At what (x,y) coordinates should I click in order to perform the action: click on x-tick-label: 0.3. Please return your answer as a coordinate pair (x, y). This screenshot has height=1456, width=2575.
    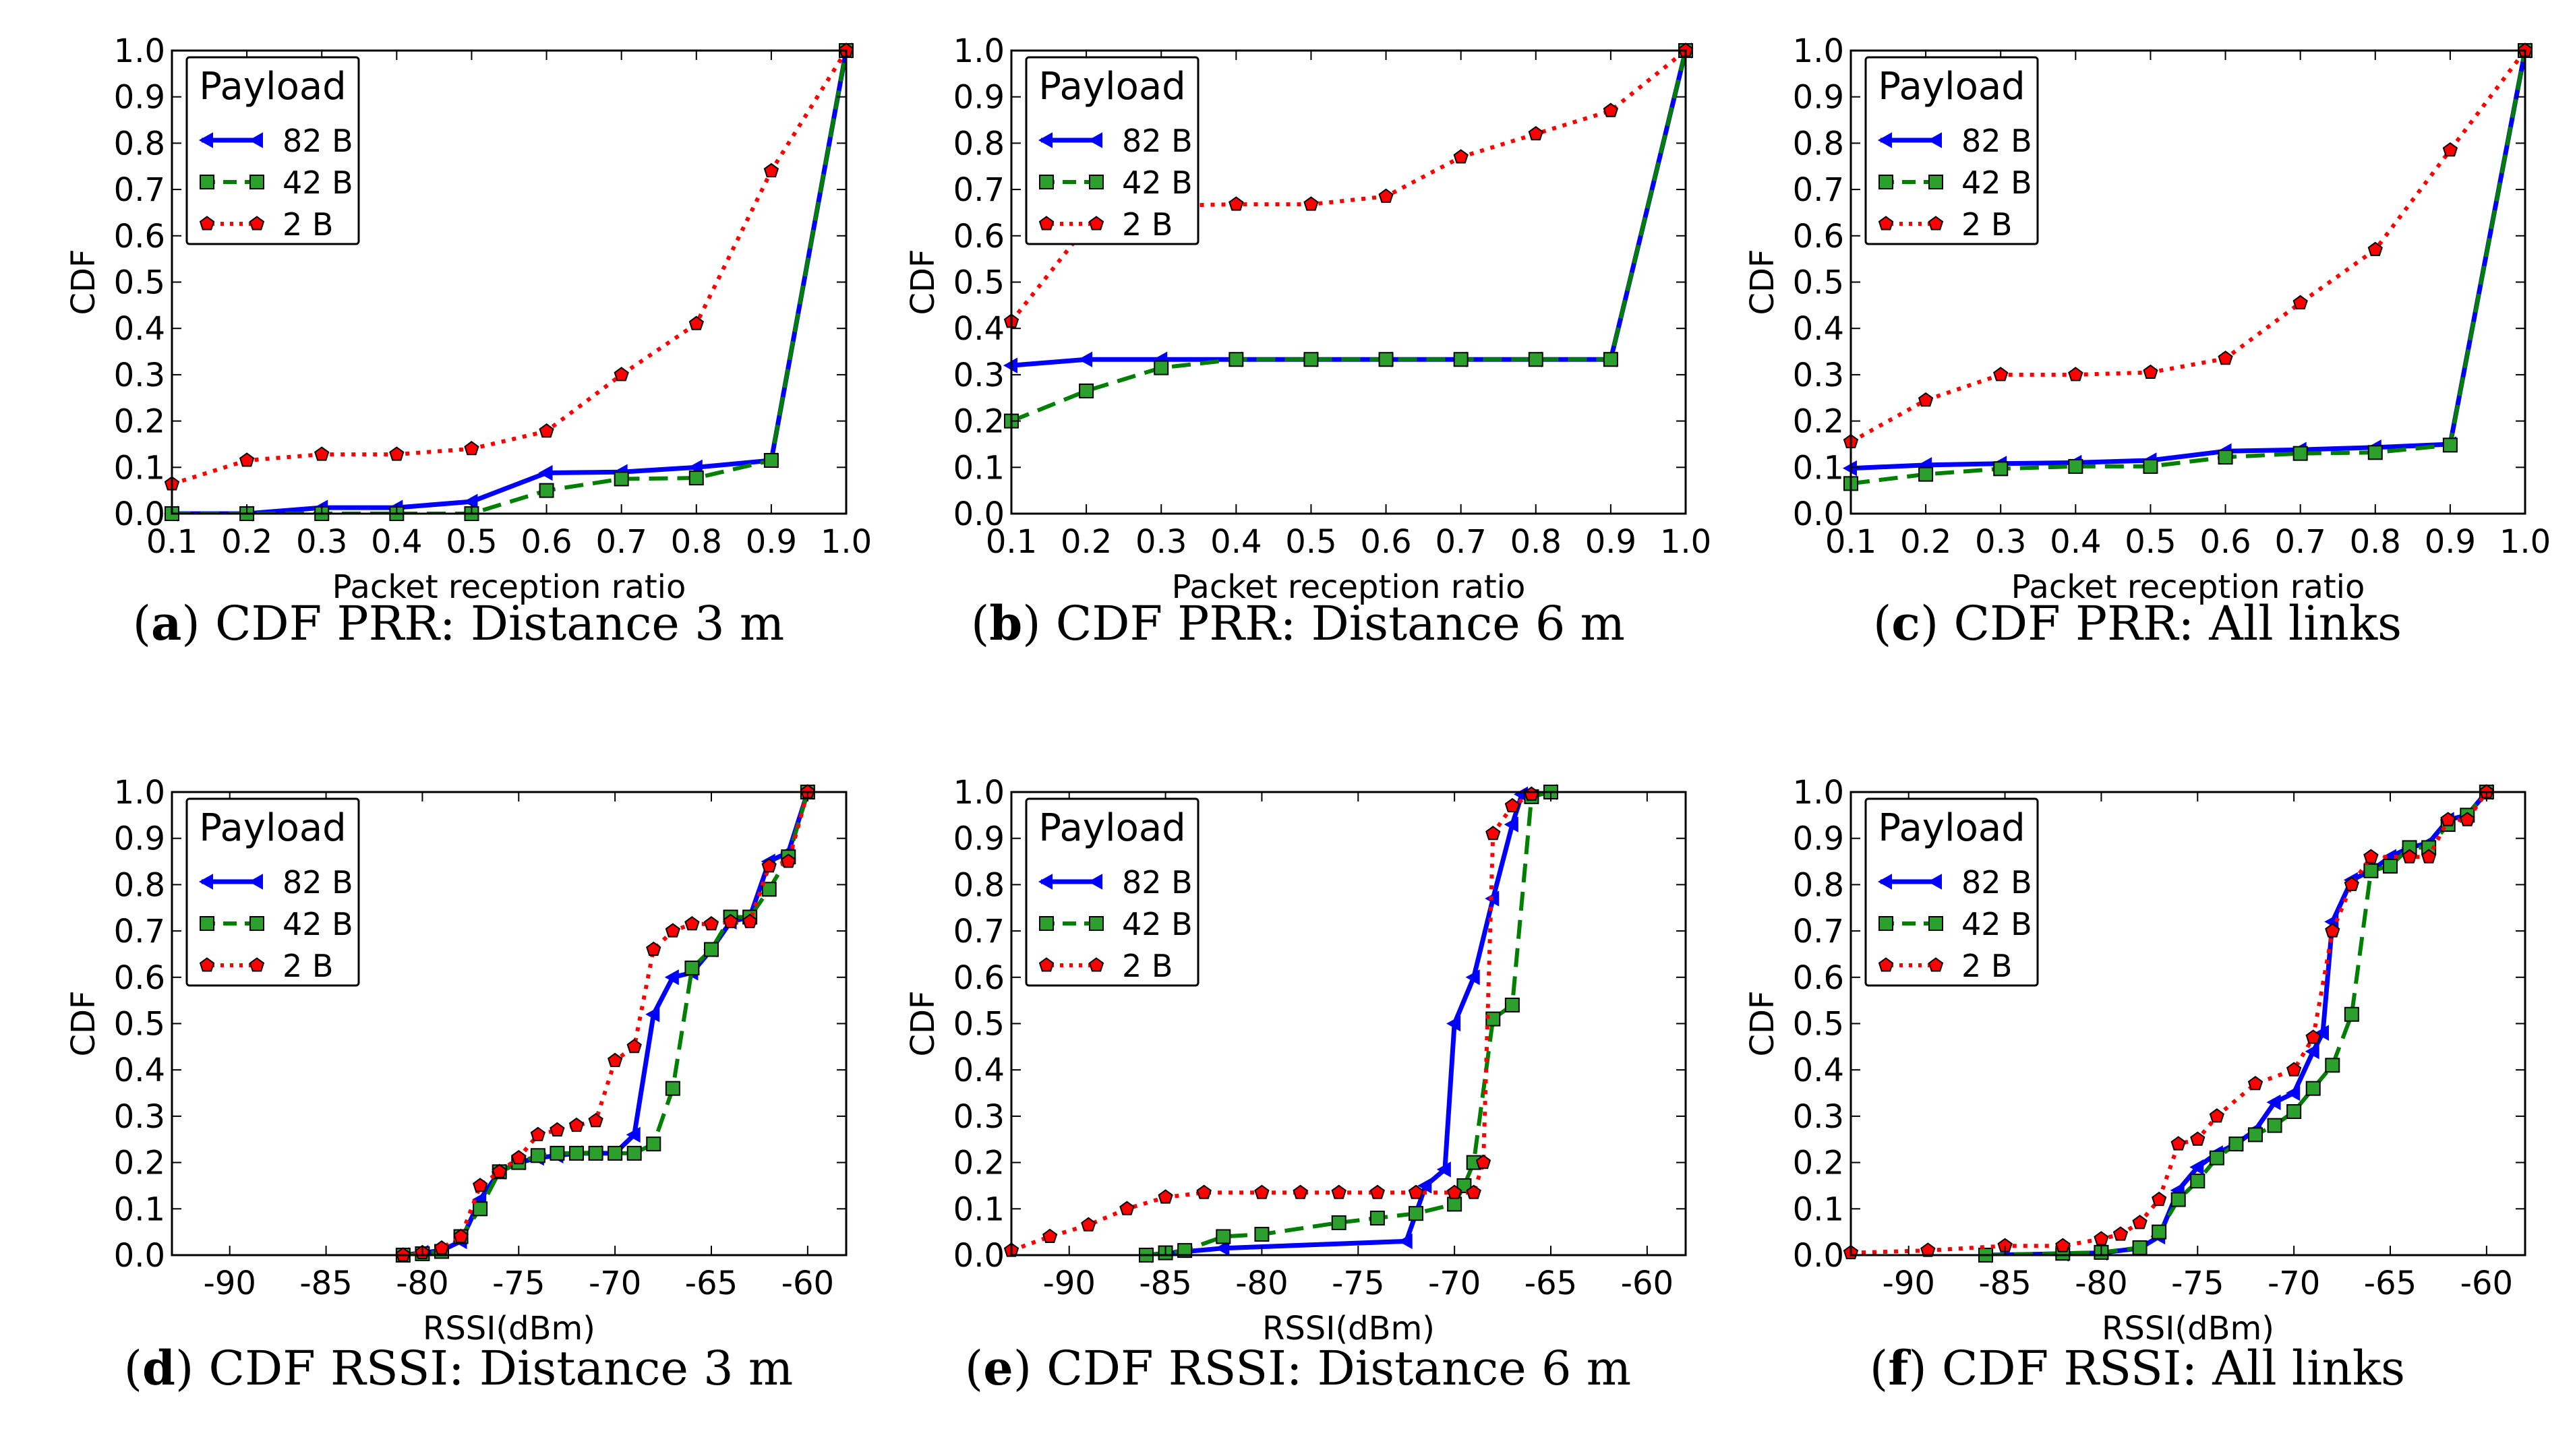
    Looking at the image, I should click on (321, 542).